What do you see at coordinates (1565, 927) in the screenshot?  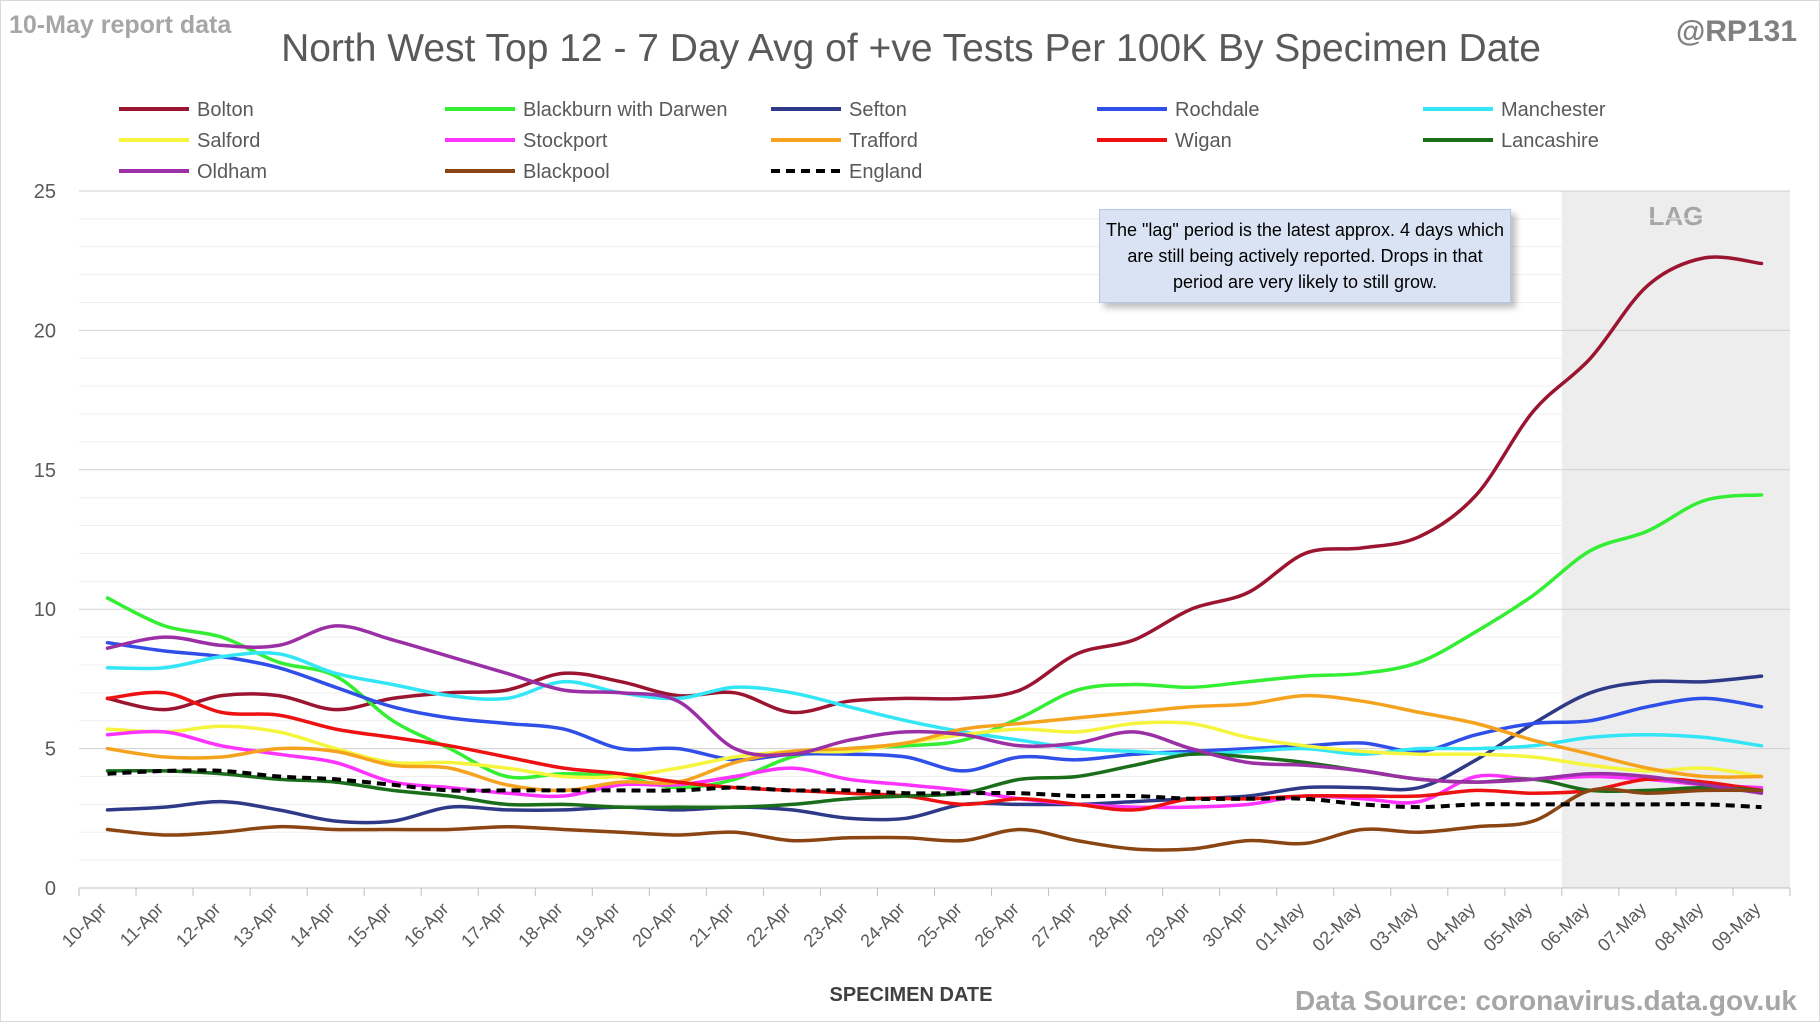 I see `x-tick-label: 06-May` at bounding box center [1565, 927].